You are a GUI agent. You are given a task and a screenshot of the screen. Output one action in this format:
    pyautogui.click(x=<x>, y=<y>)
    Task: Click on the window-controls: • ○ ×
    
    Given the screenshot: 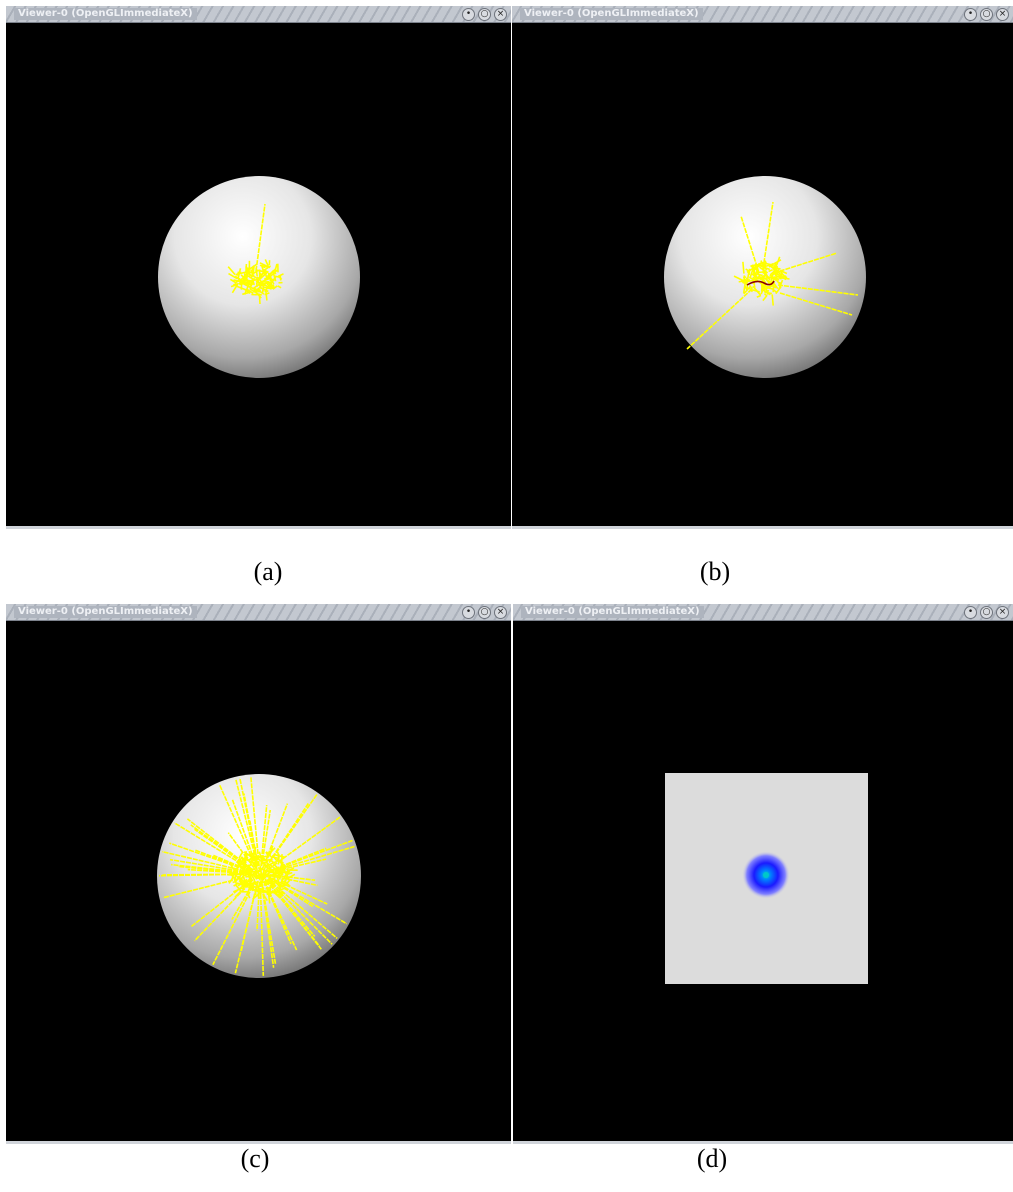 What is the action you would take?
    pyautogui.click(x=986, y=612)
    